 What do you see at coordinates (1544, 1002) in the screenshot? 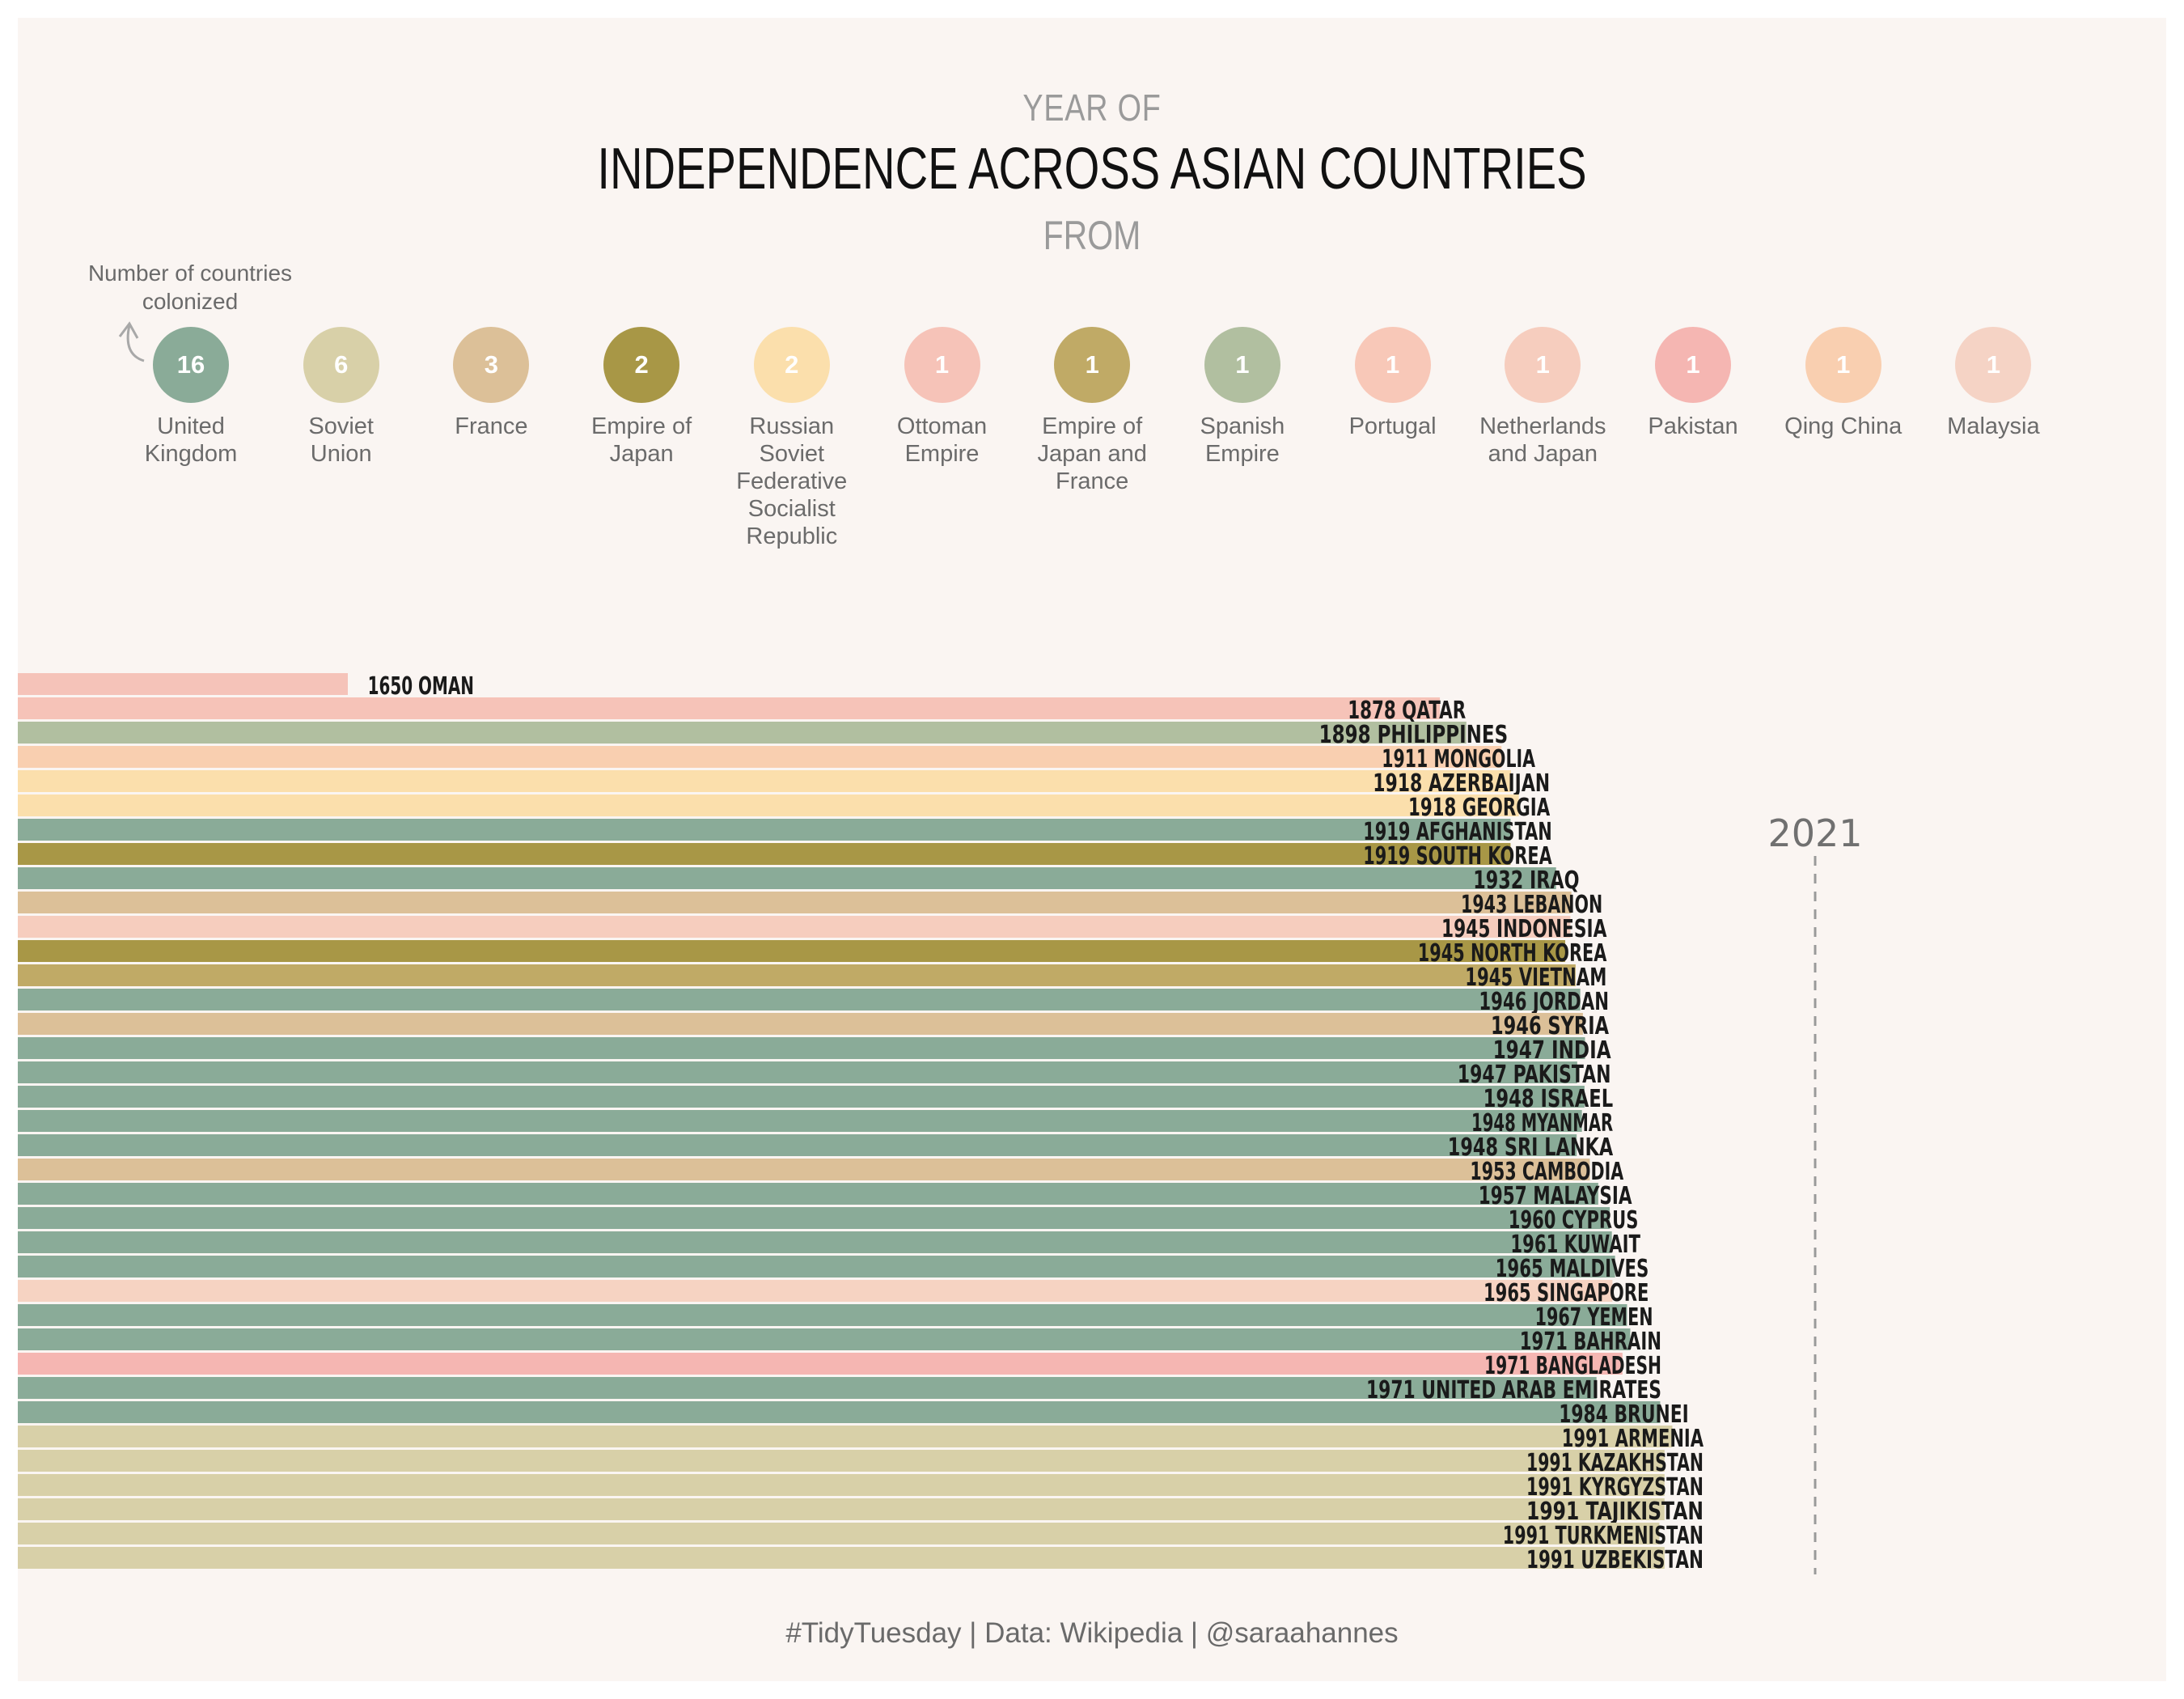
I see `bar-label: 1946 JORDAN` at bounding box center [1544, 1002].